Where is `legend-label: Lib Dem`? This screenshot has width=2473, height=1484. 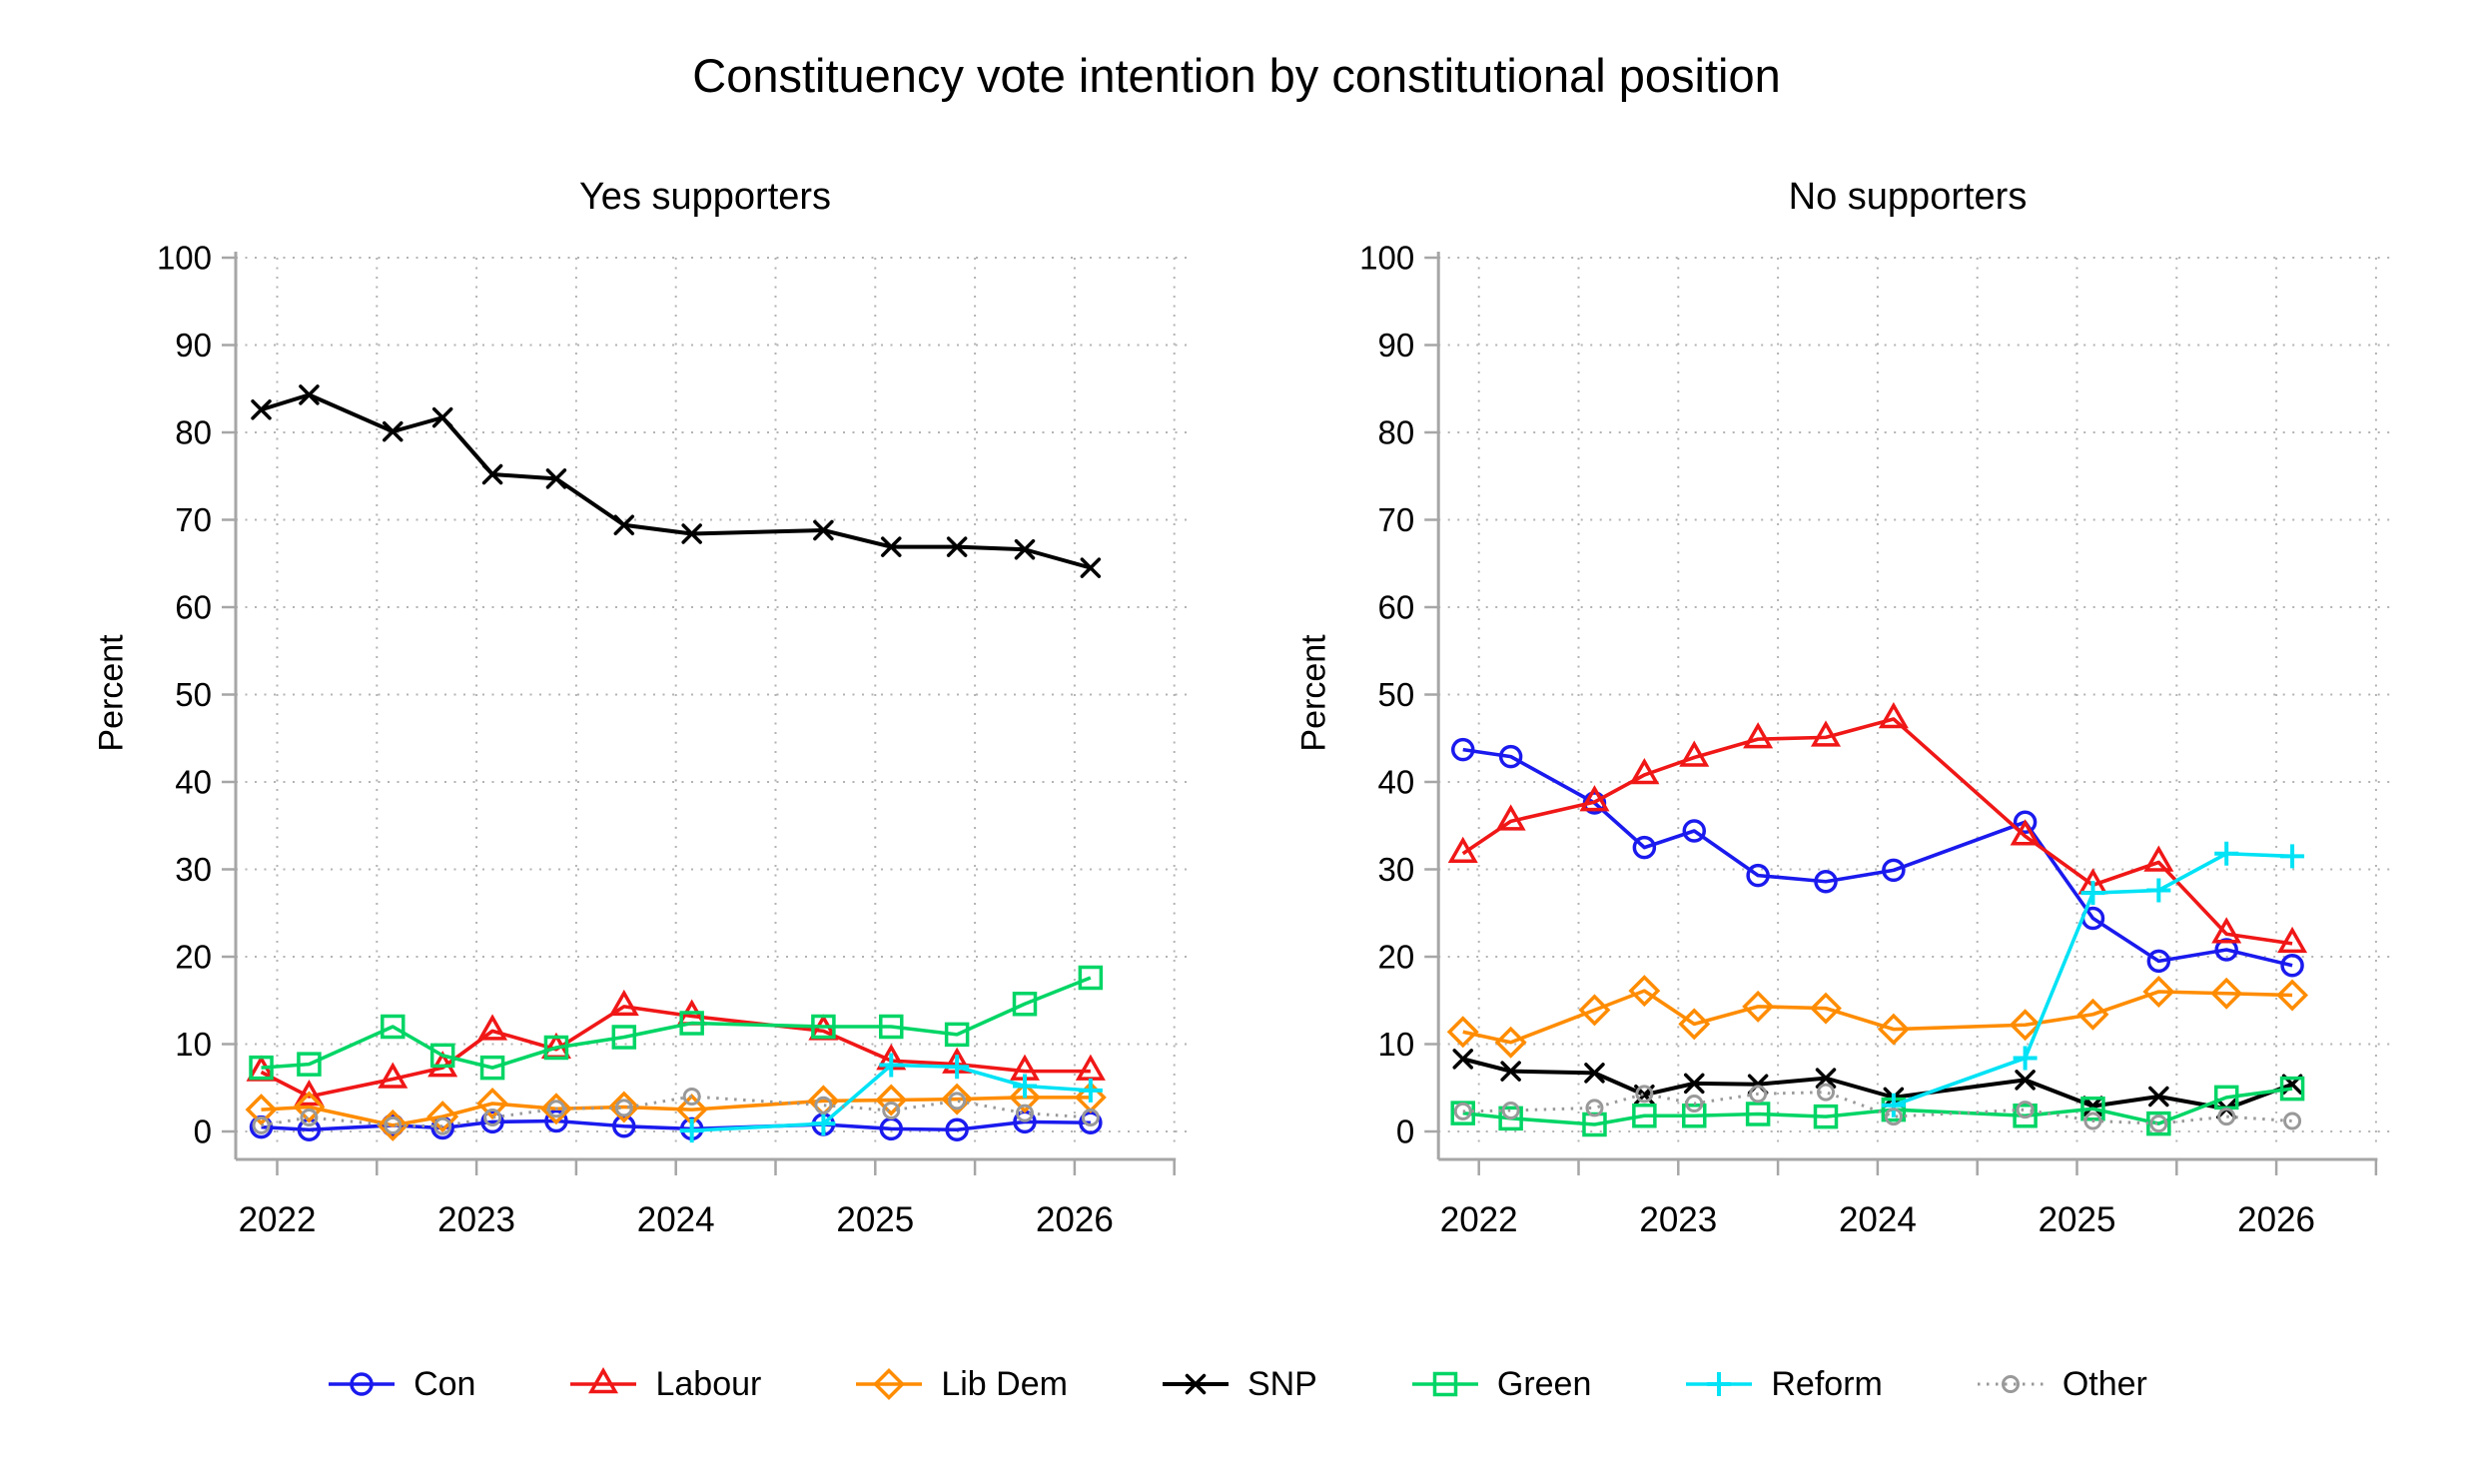
legend-label: Lib Dem is located at coordinates (1004, 1383).